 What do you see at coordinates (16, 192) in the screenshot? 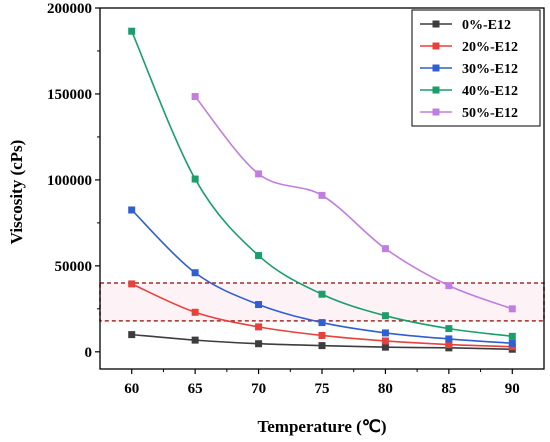
I see `y-axis-title: Viscosity (cPs)` at bounding box center [16, 192].